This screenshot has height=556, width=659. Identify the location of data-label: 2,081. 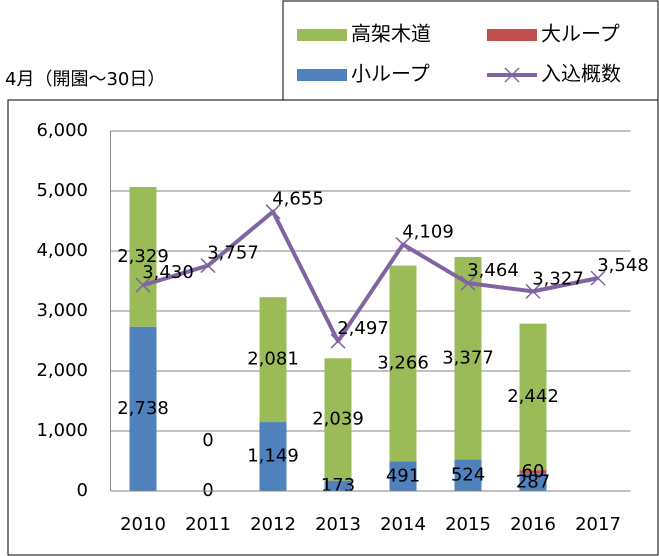
(273, 359).